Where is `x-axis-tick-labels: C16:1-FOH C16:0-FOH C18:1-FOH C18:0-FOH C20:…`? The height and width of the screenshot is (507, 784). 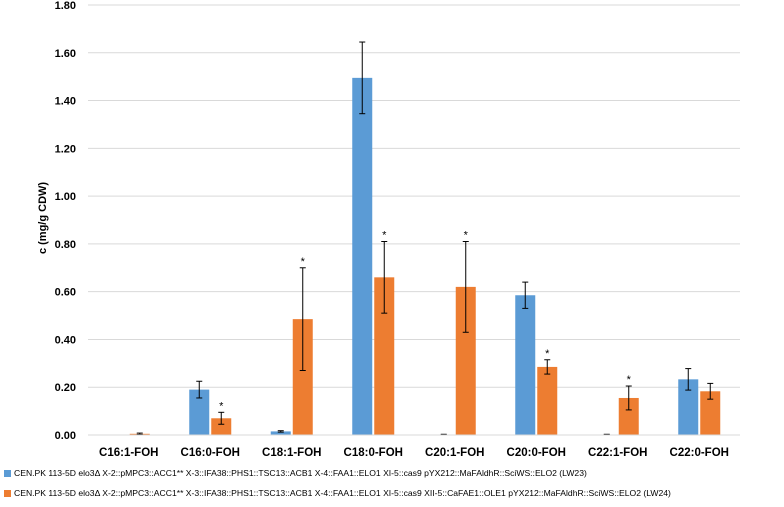 x-axis-tick-labels: C16:1-FOH C16:0-FOH C18:1-FOH C18:0-FOH C20:… is located at coordinates (414, 453).